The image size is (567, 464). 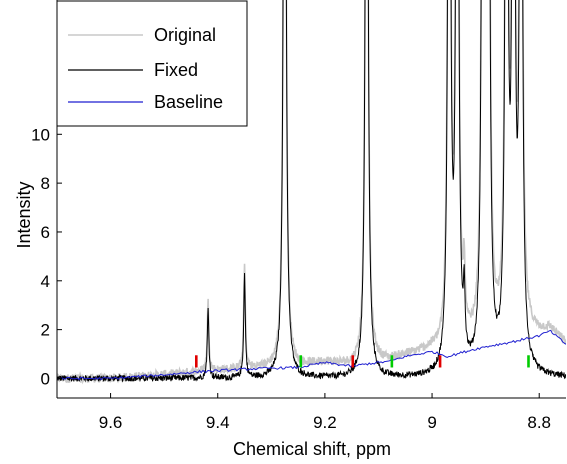 What do you see at coordinates (45, 281) in the screenshot?
I see `y-tick-label-2: 4` at bounding box center [45, 281].